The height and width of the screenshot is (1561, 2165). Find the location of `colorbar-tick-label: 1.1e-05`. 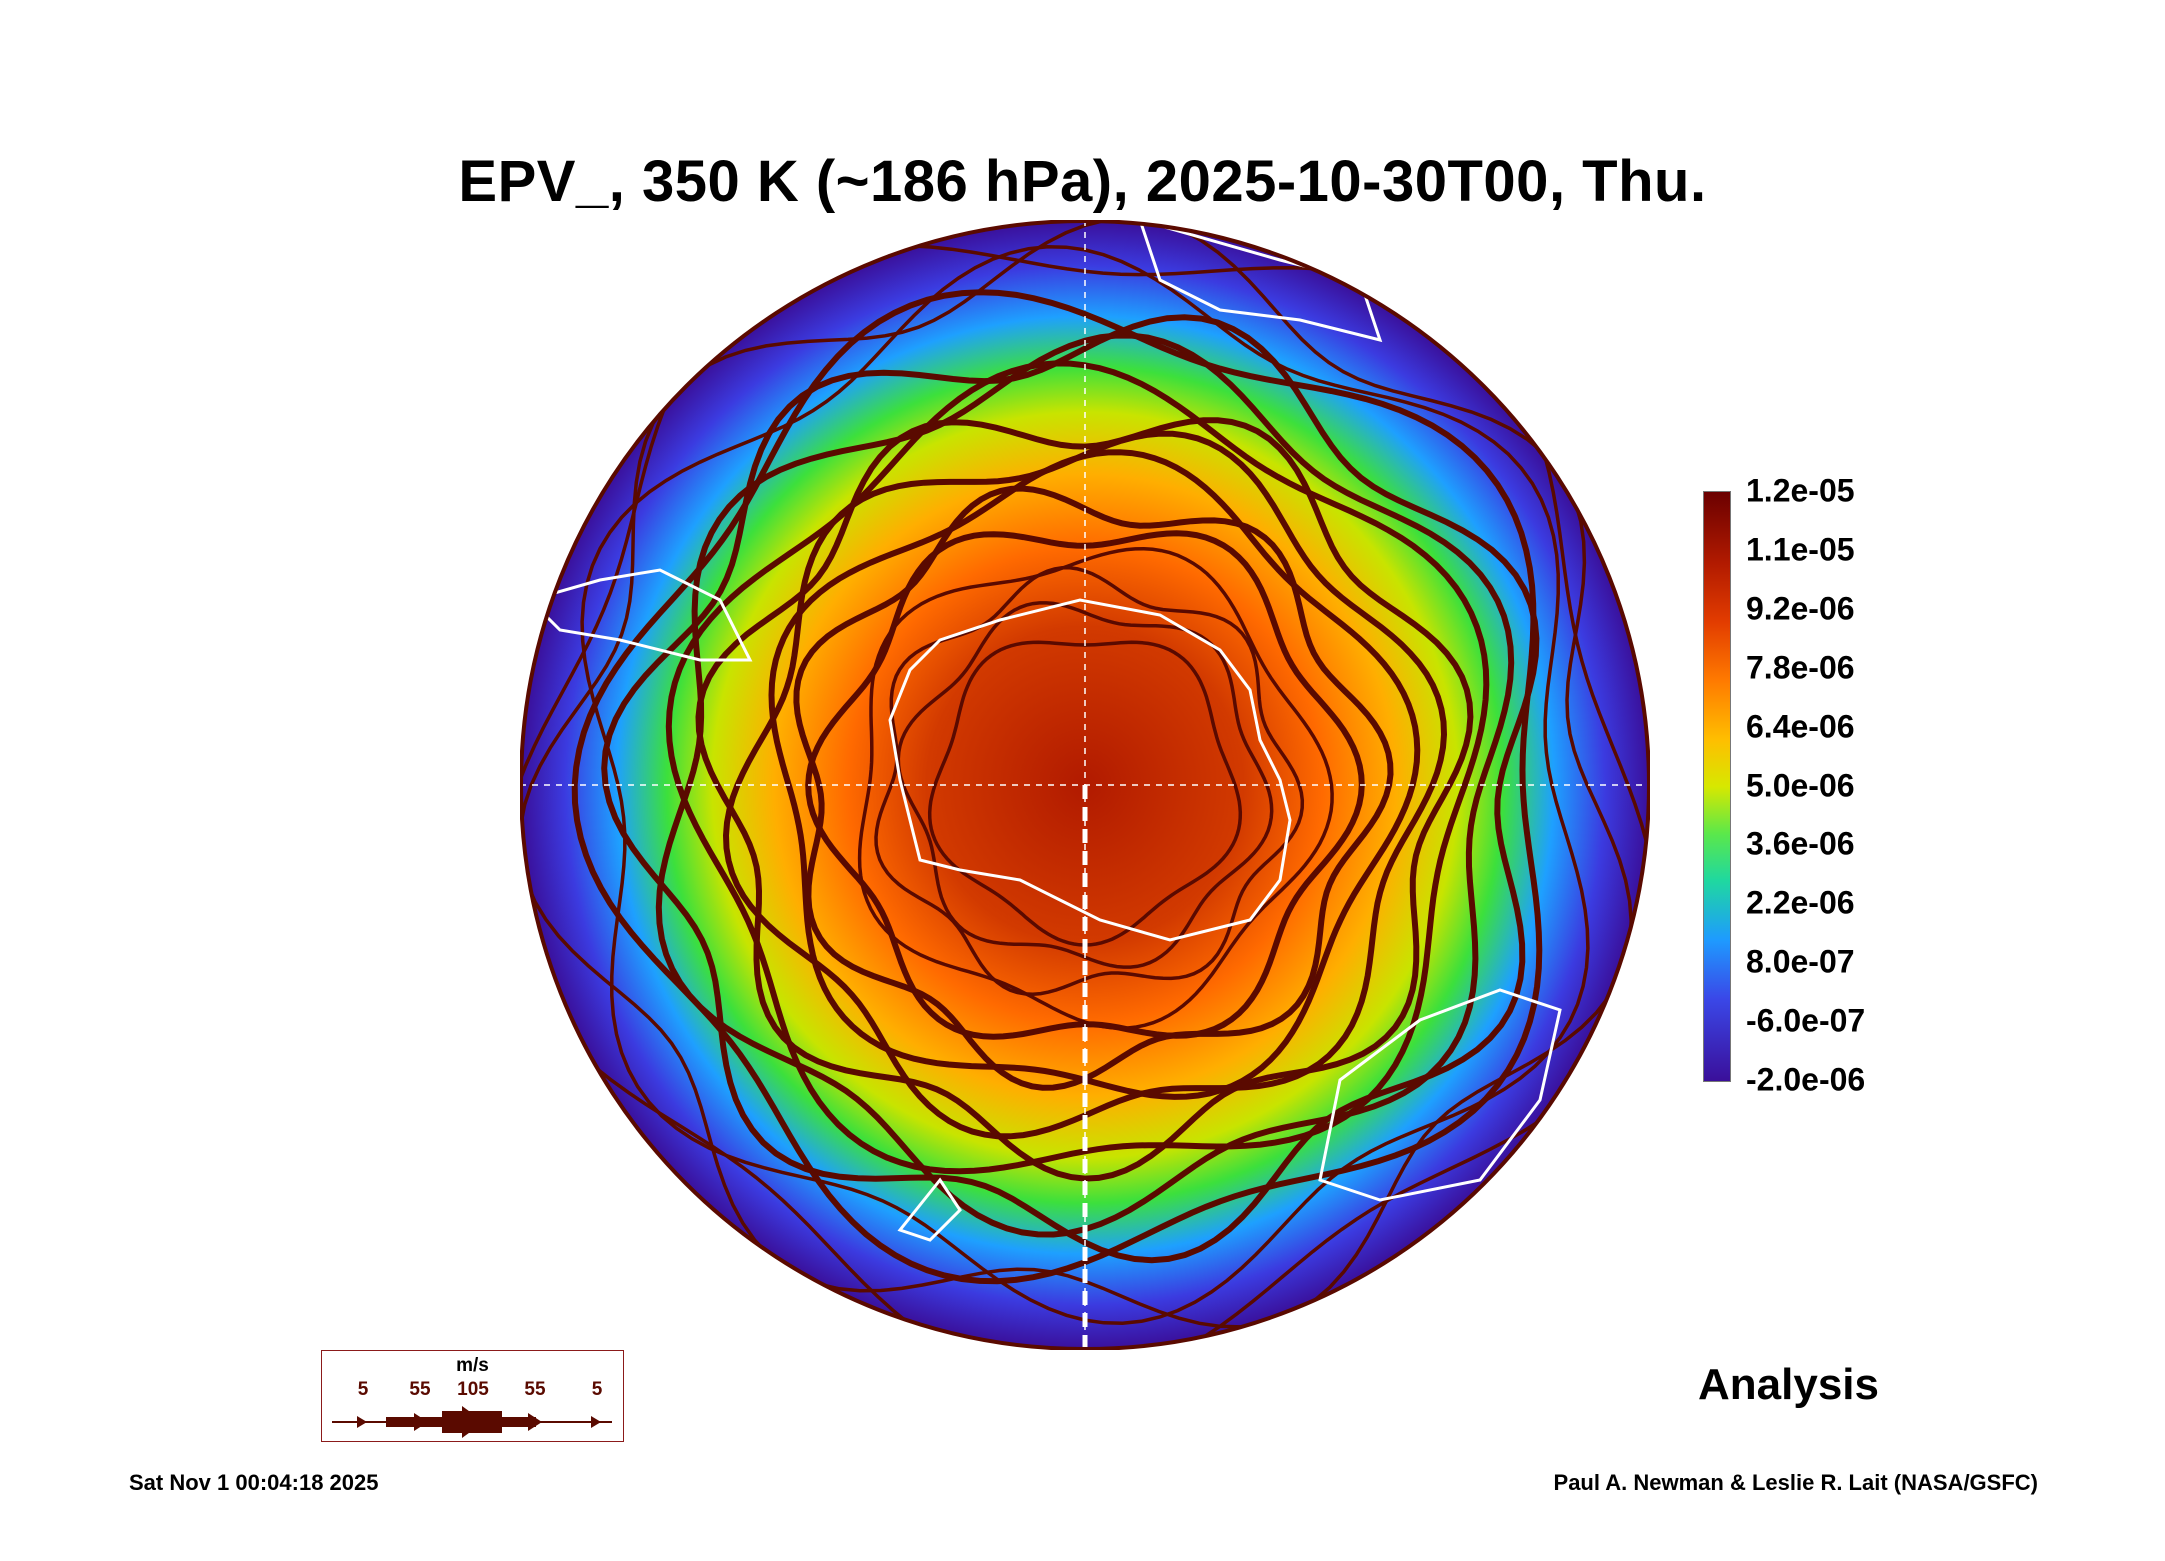

colorbar-tick-label: 1.1e-05 is located at coordinates (1800, 549).